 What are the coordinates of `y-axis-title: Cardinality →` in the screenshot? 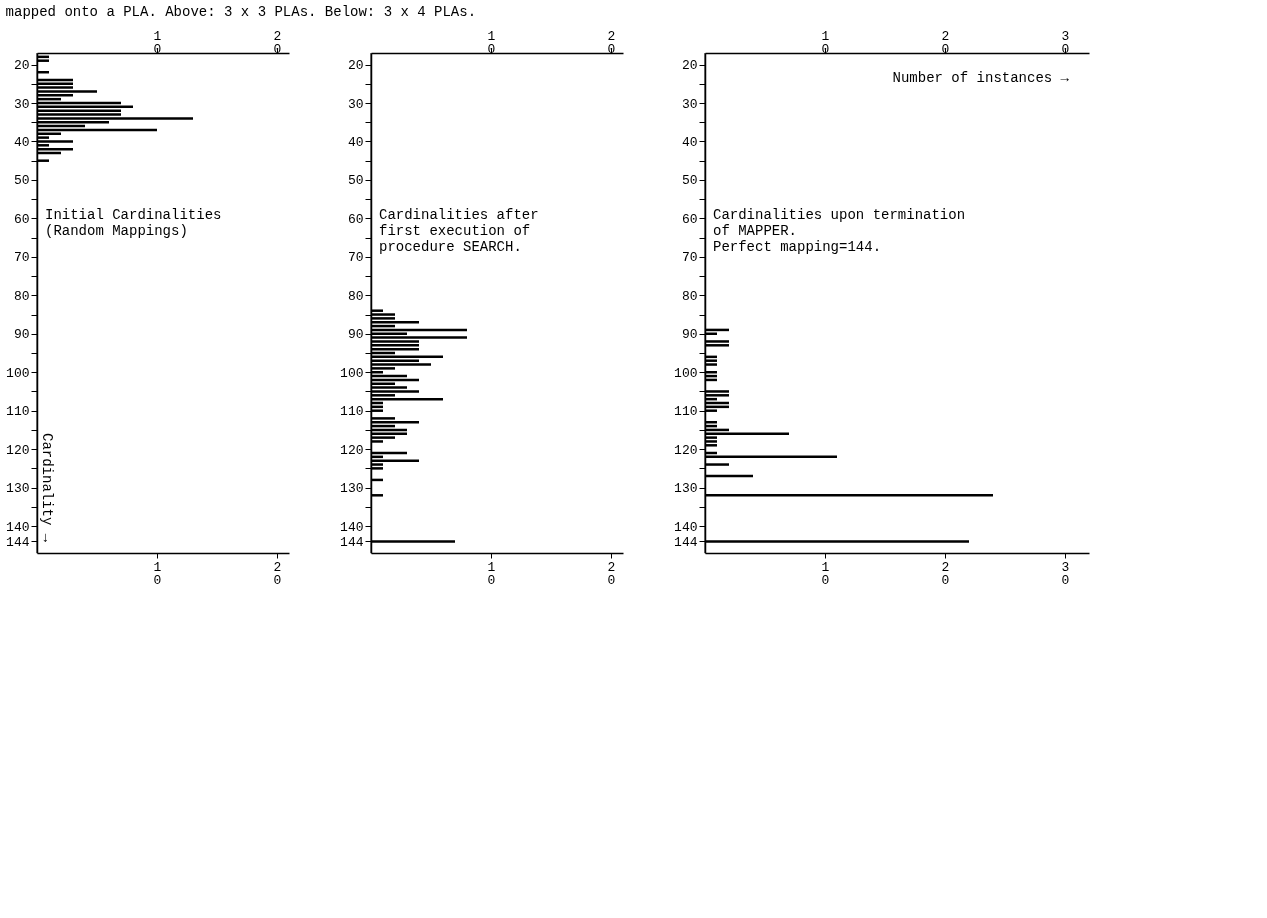 It's located at (47, 488).